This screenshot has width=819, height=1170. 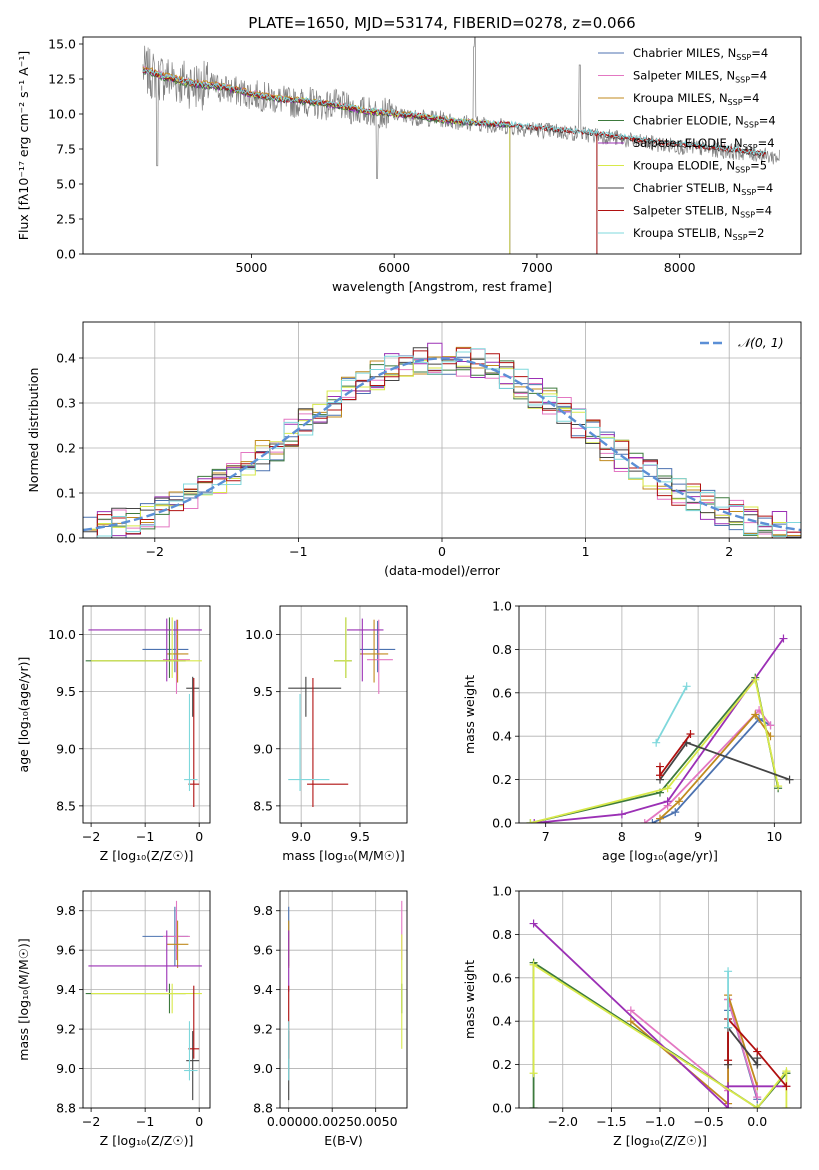 I want to click on x-tick-label: −2, so click(x=155, y=551).